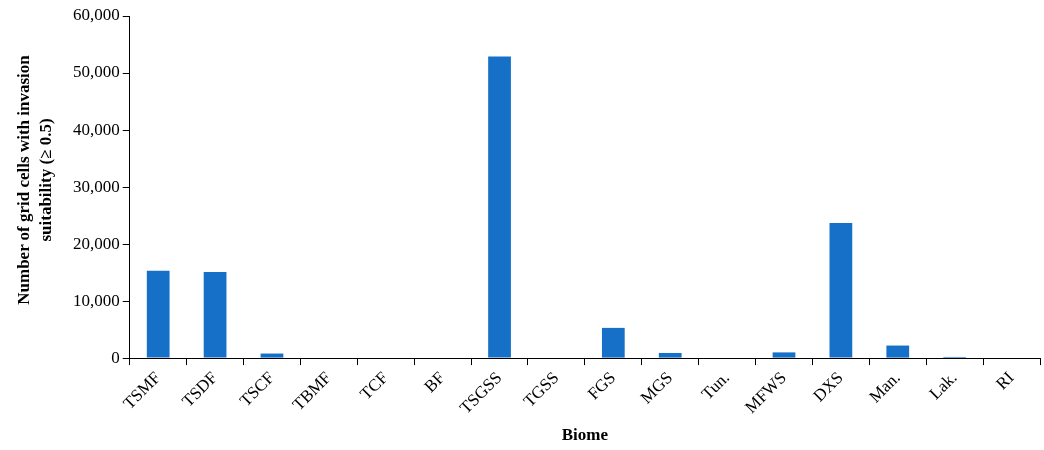 This screenshot has width=1044, height=450. I want to click on x-axis-title: Biome, so click(585, 435).